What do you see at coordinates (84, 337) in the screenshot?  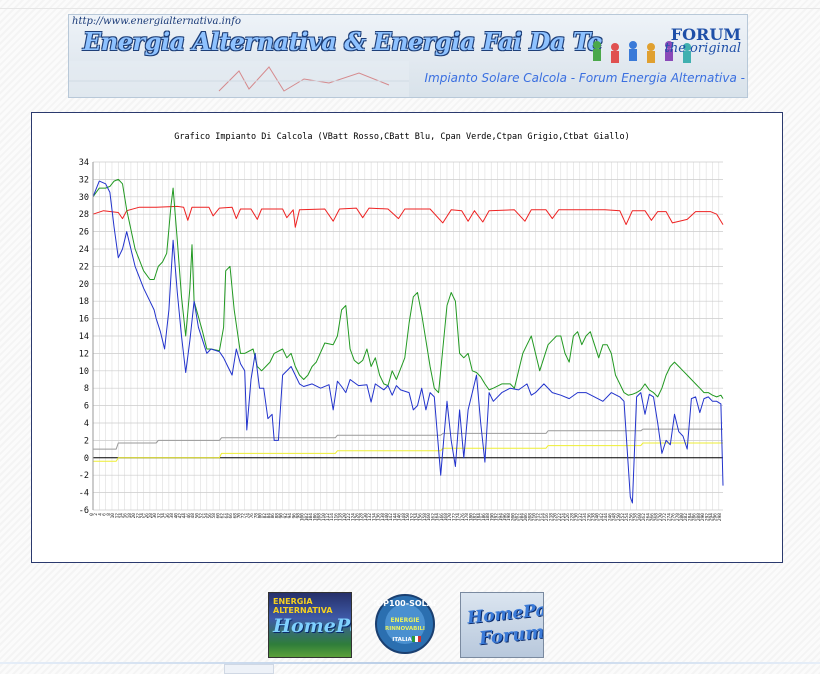 I see `y-tick-label: 14` at bounding box center [84, 337].